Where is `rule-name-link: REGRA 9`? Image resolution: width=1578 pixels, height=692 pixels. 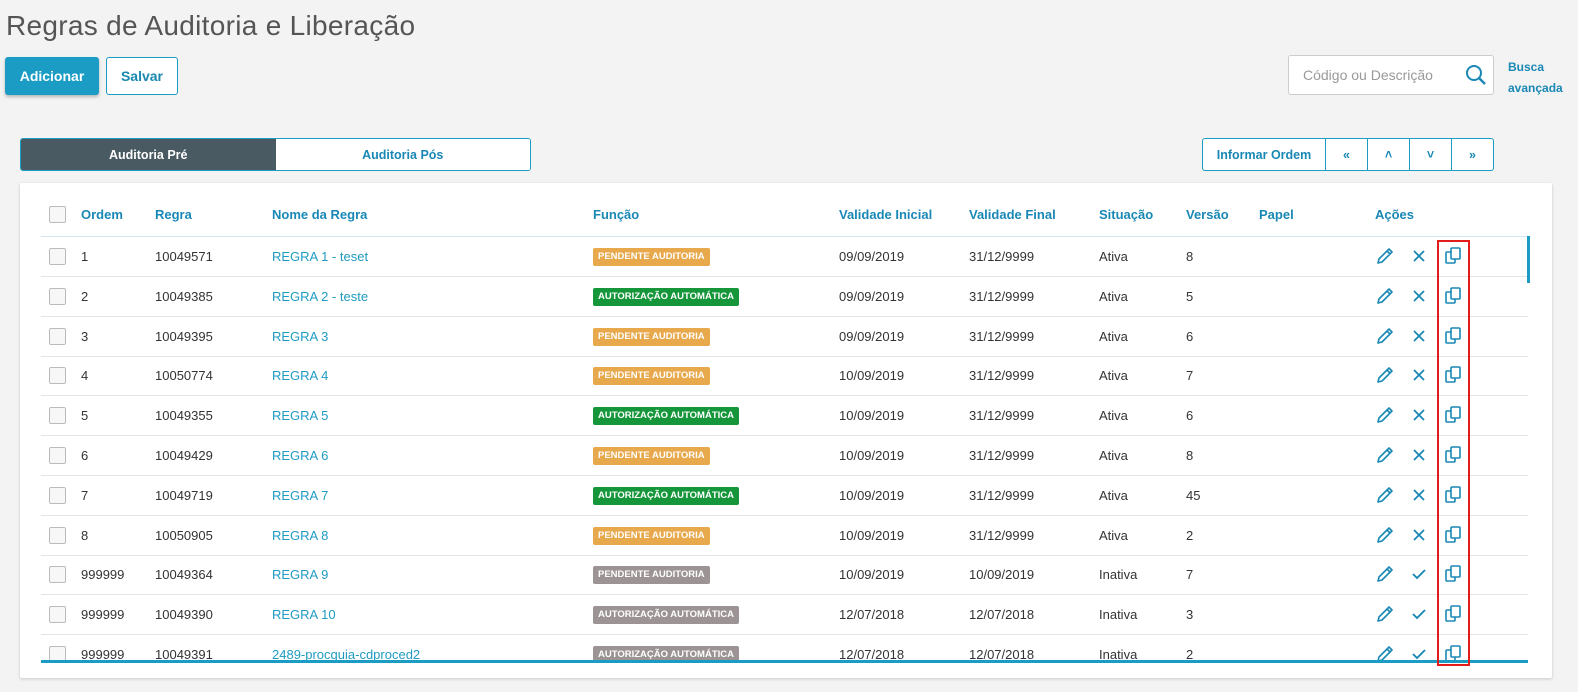
rule-name-link: REGRA 9 is located at coordinates (300, 575).